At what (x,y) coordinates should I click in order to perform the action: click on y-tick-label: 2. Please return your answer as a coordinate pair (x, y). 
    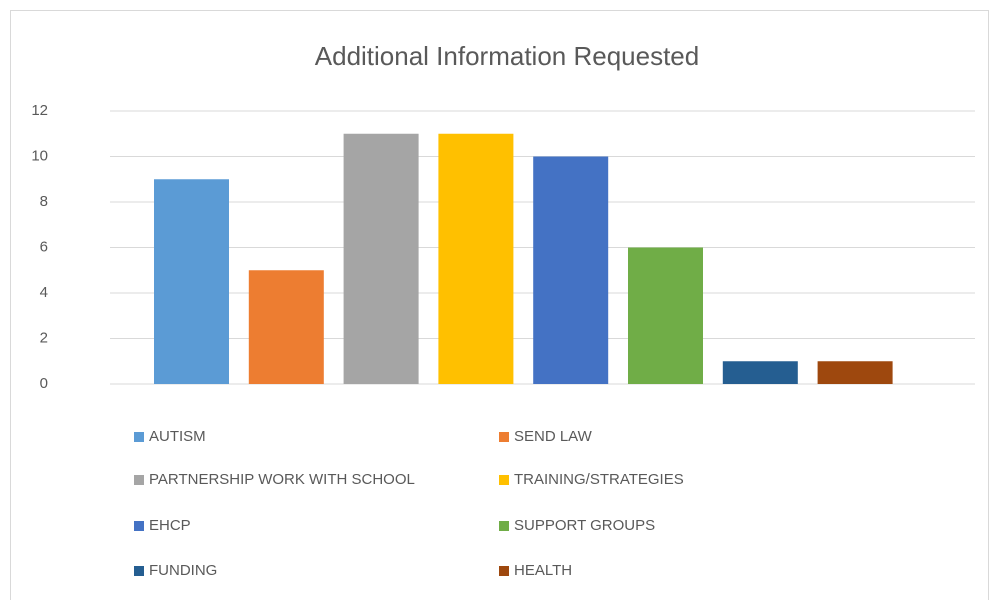
    Looking at the image, I should click on (44, 337).